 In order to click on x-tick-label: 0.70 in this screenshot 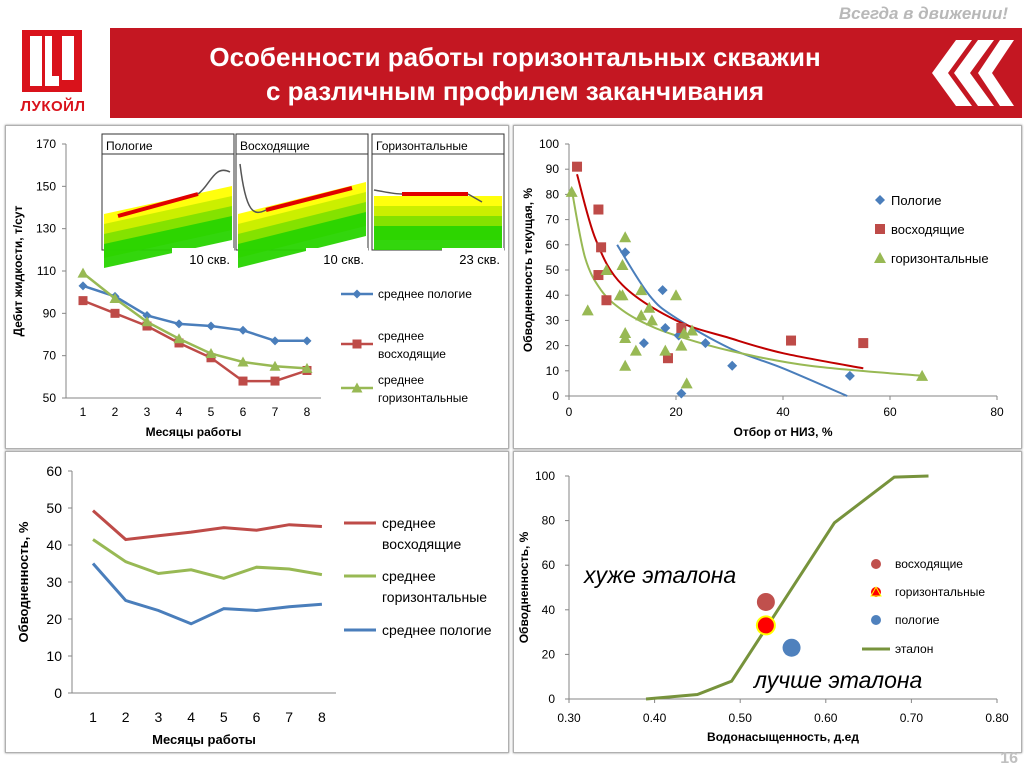, I will do `click(912, 718)`.